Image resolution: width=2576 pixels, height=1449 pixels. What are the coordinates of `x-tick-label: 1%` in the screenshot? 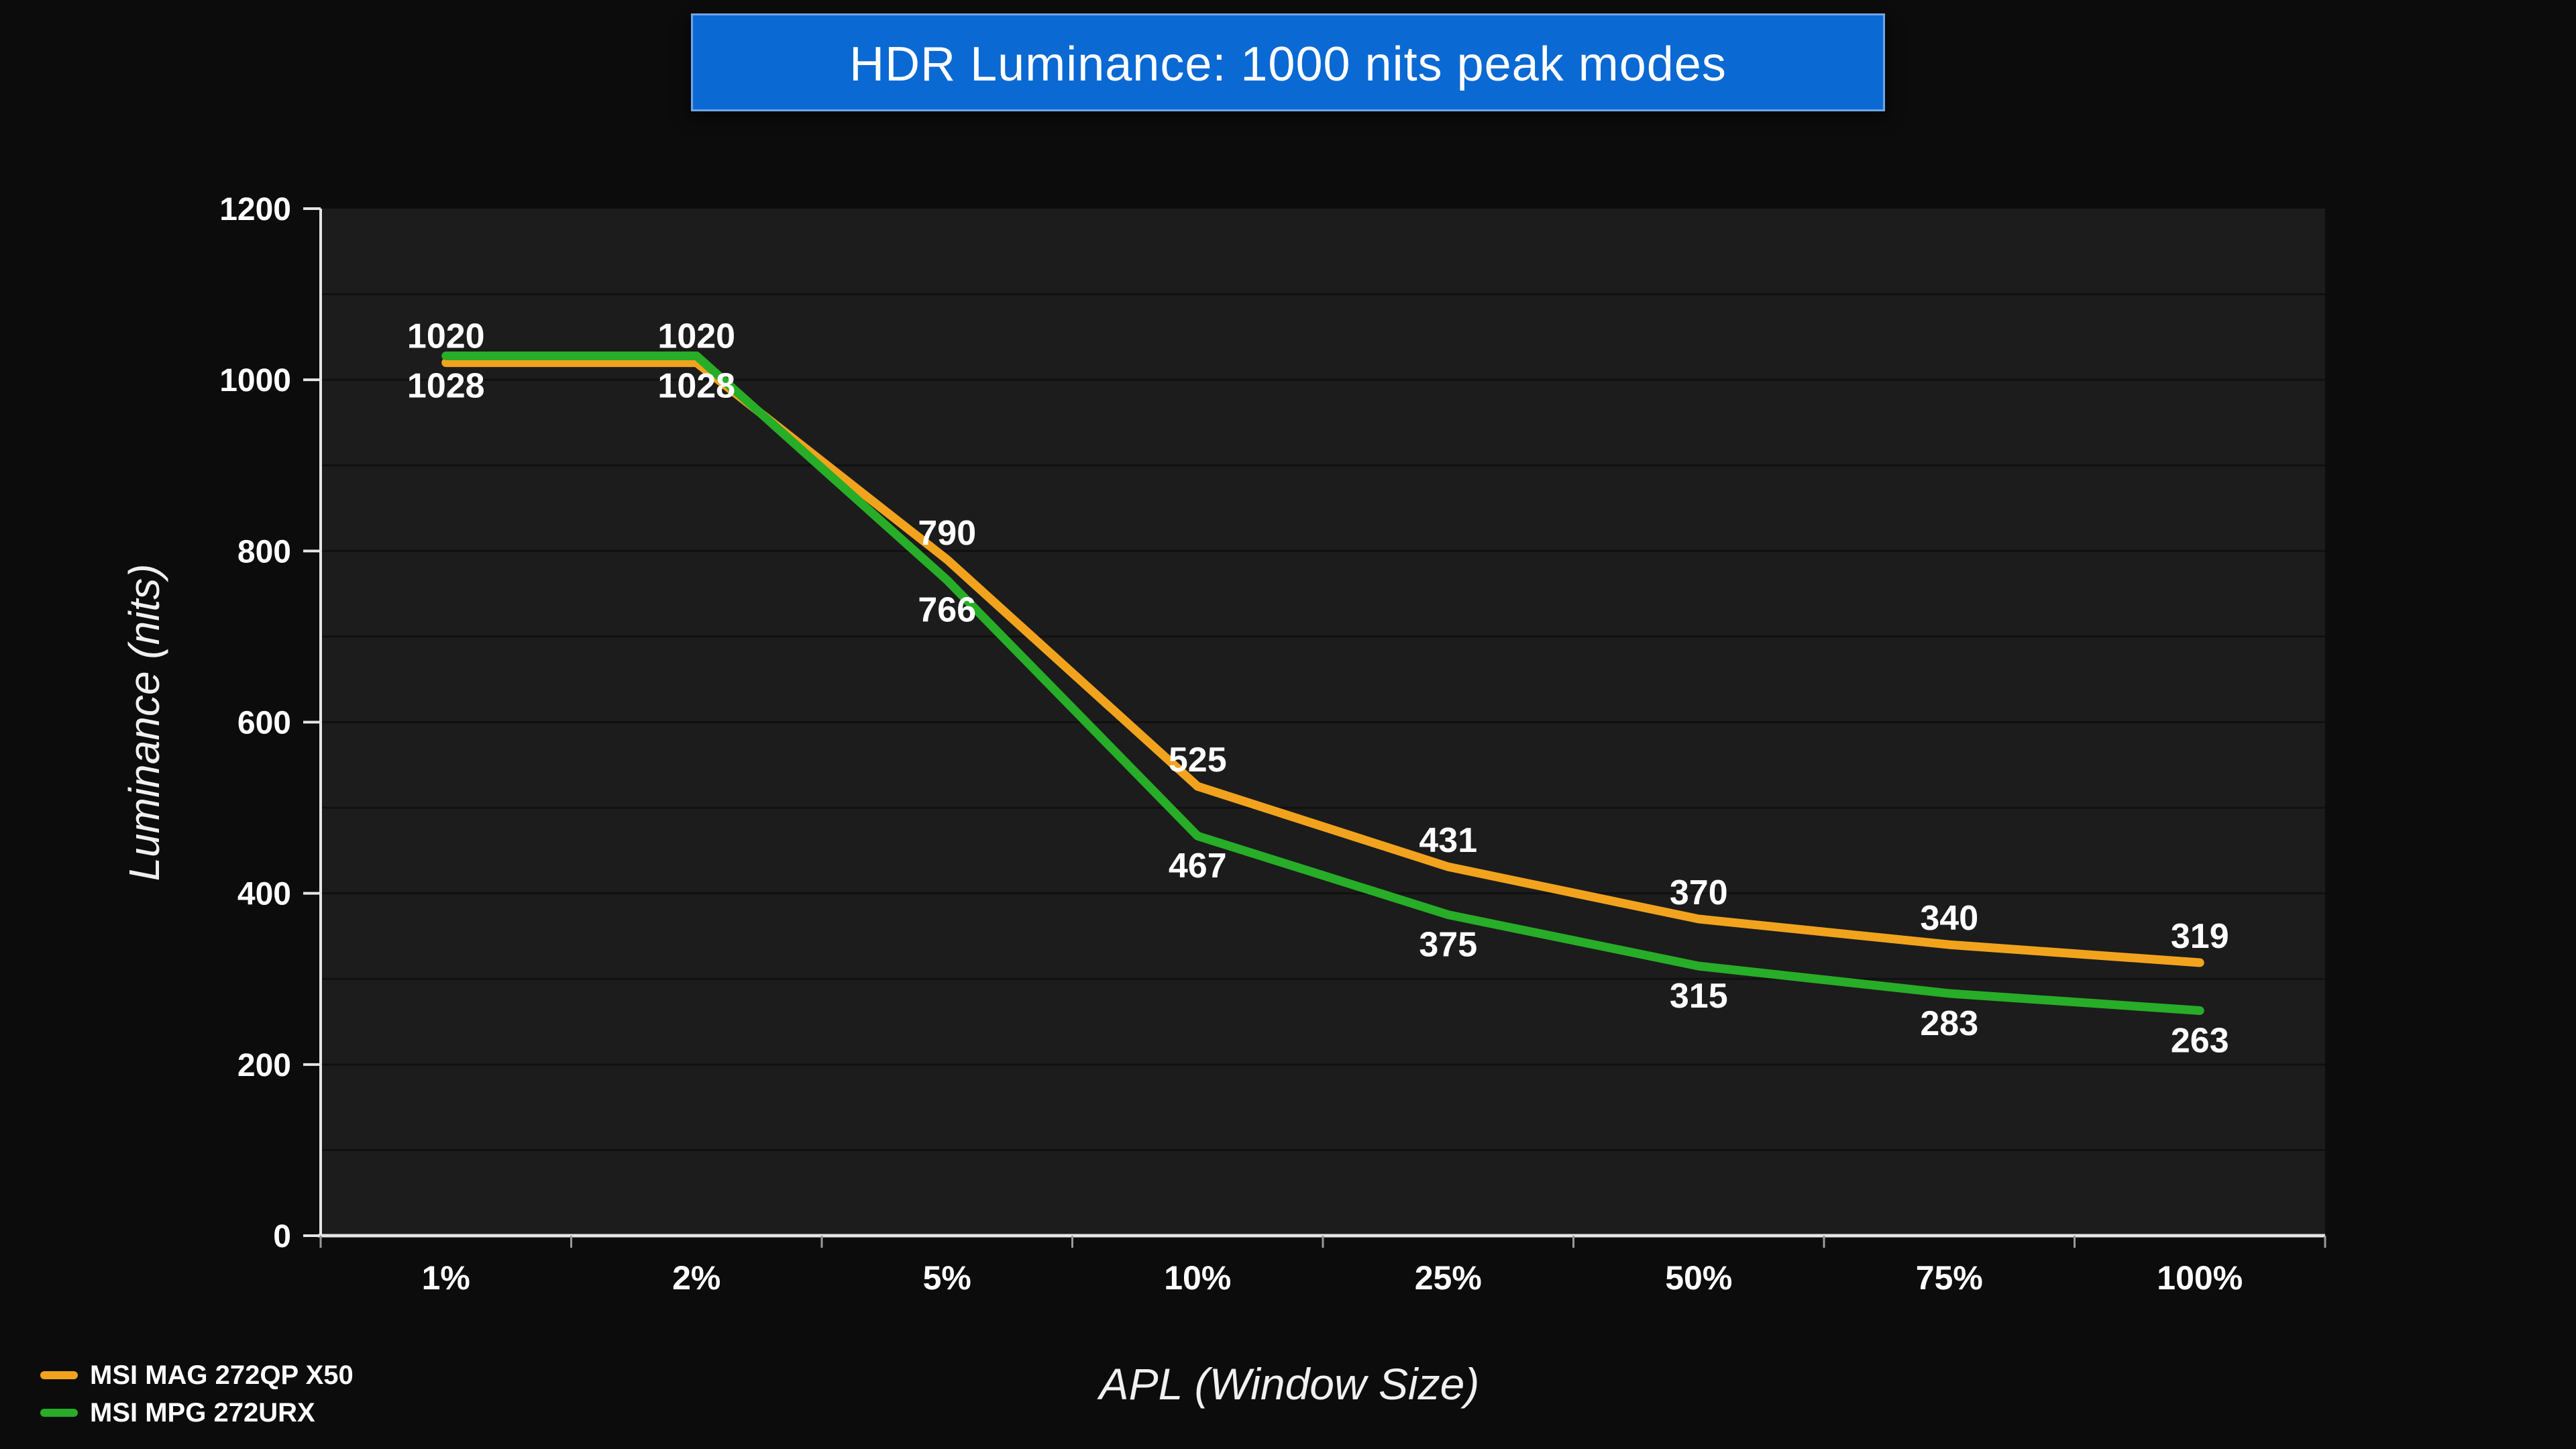 It's located at (446, 1278).